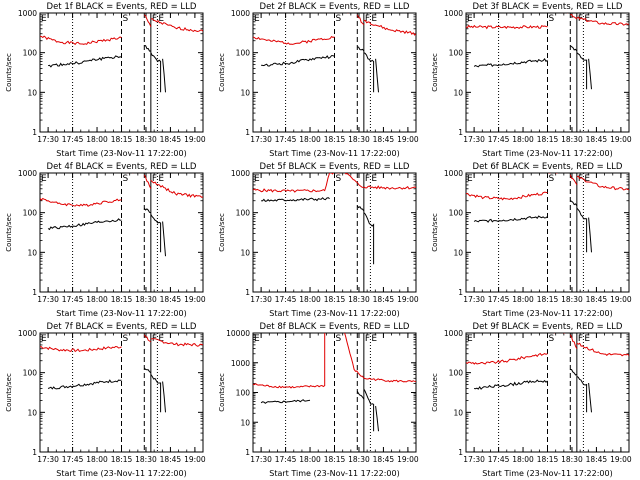 Image resolution: width=640 pixels, height=480 pixels. What do you see at coordinates (335, 327) in the screenshot?
I see `panel-title: Det 8f BLACK = Events, RED = LLD` at bounding box center [335, 327].